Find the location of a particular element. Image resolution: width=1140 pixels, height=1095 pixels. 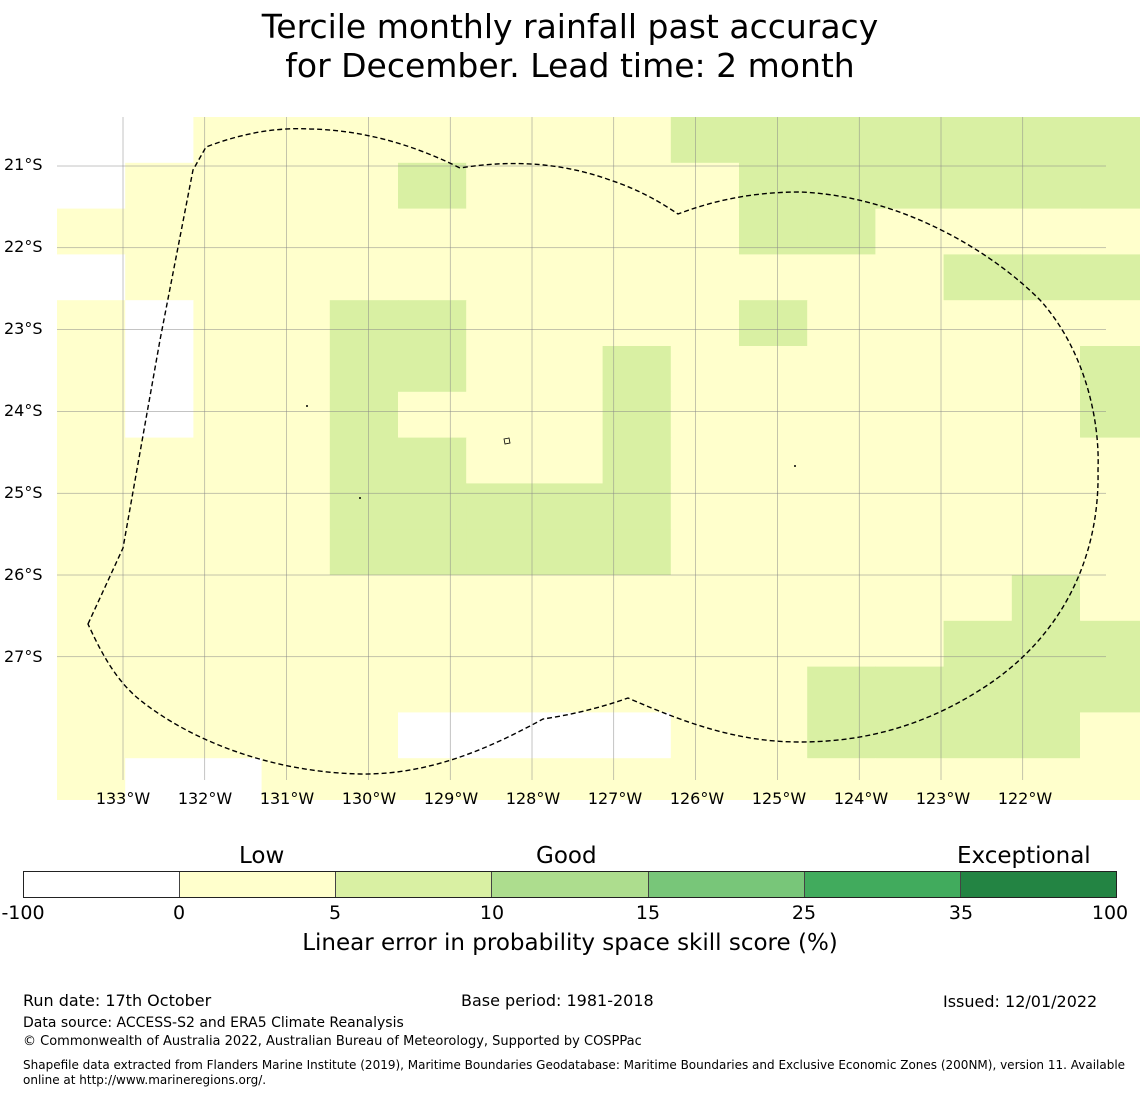

lon-label-130w: 130°W is located at coordinates (369, 798).